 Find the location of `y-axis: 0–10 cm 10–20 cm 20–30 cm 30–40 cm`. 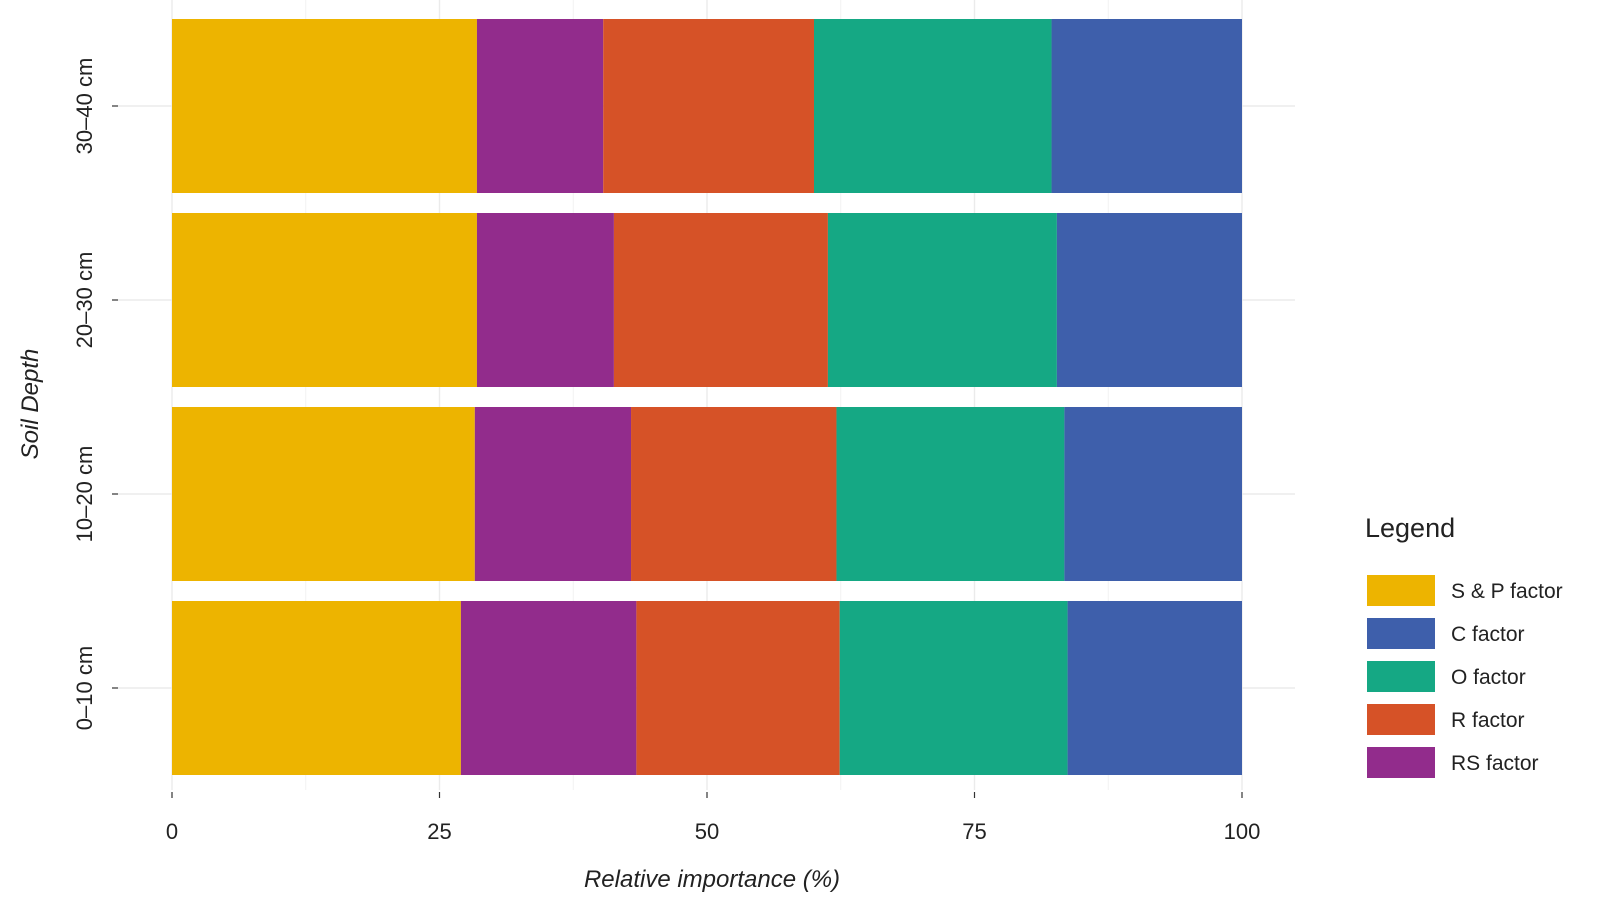

y-axis: 0–10 cm 10–20 cm 20–30 cm 30–40 cm is located at coordinates (95, 394).